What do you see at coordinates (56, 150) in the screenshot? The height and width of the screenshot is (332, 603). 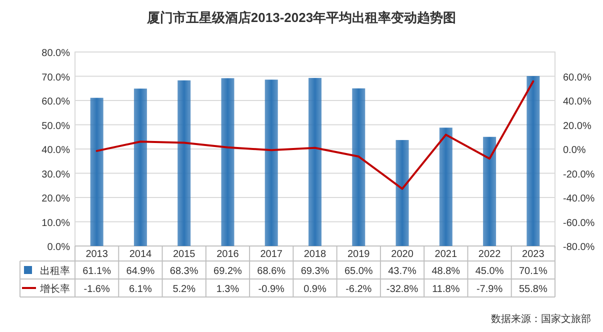 I see `y-tick-label: 40.0%` at bounding box center [56, 150].